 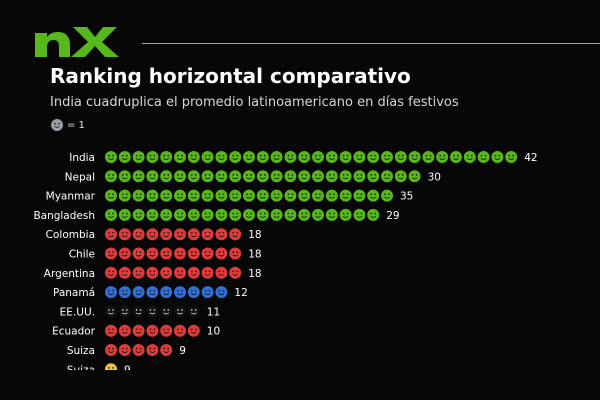 I want to click on chart-row: Suiza 9, so click(x=99, y=366).